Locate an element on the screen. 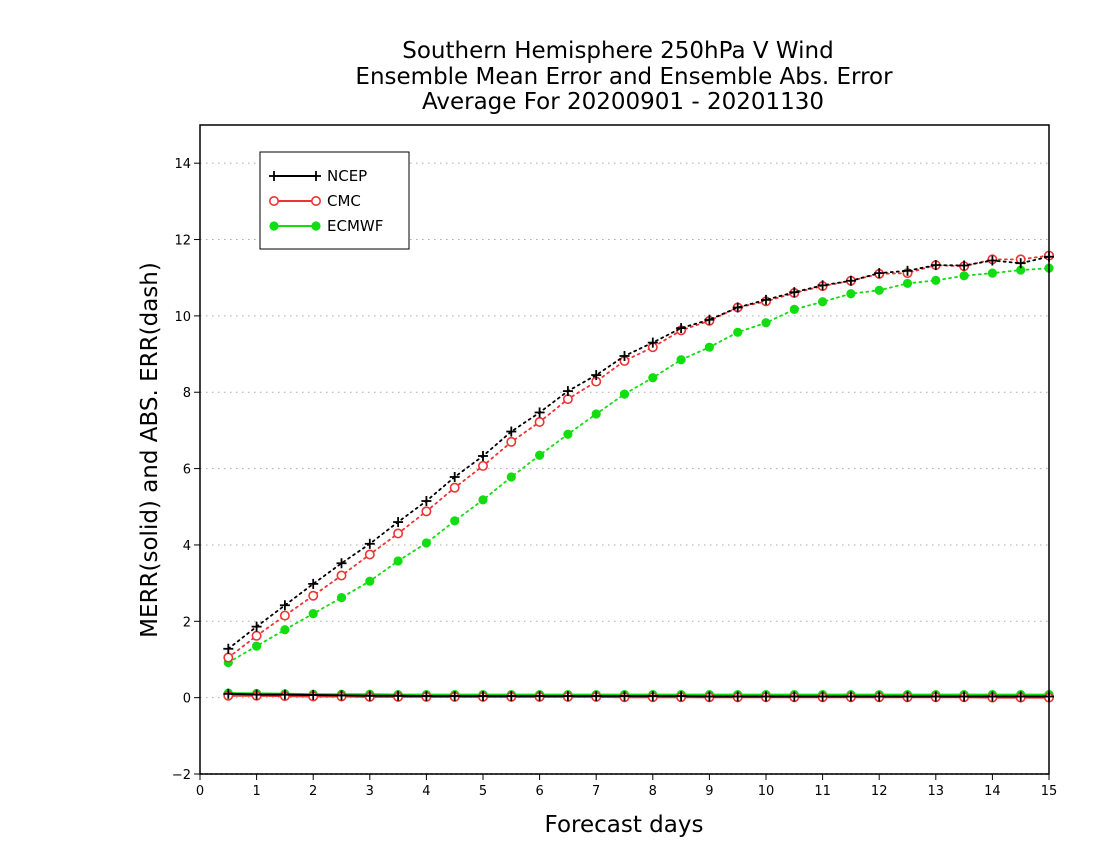 The image size is (1100, 850). legend-marker-cmc-start is located at coordinates (273, 201).